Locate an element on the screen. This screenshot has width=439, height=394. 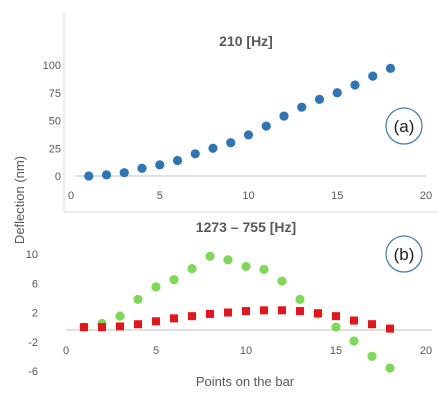
panel-b-x-tick-label: 10 is located at coordinates (246, 351).